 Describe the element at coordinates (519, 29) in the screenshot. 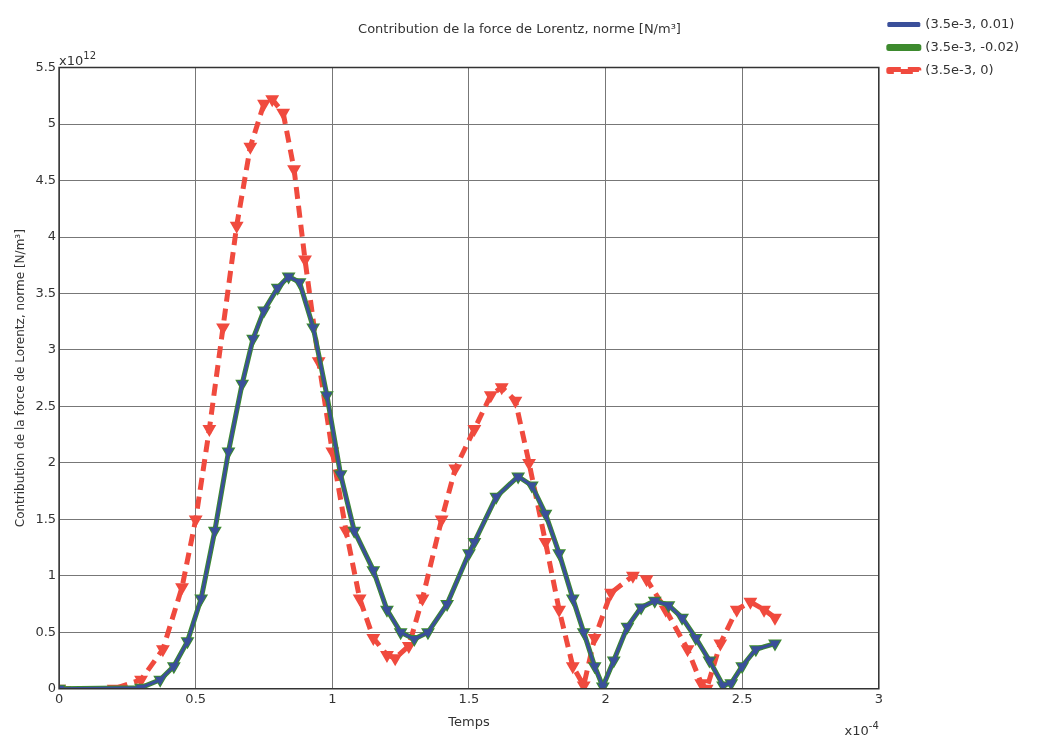

I see `chart-title: Contribution de la force de Lorentz, norme [N/m³]` at that location.